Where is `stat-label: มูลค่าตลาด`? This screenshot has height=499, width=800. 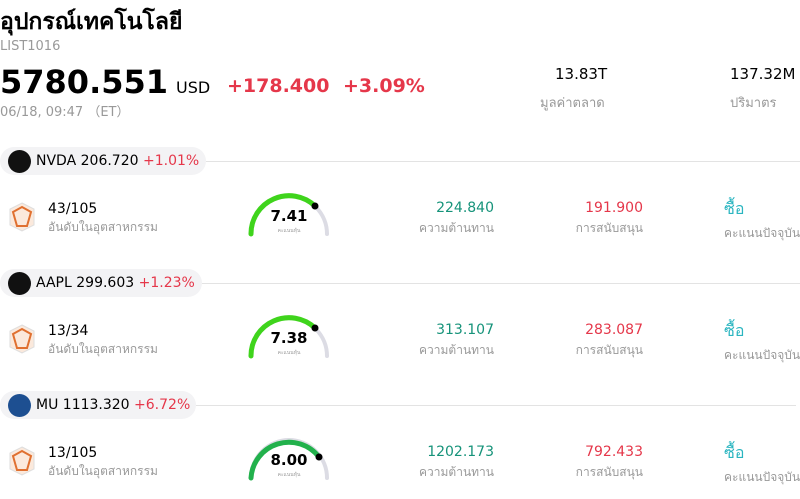 stat-label: มูลค่าตลาด is located at coordinates (572, 103).